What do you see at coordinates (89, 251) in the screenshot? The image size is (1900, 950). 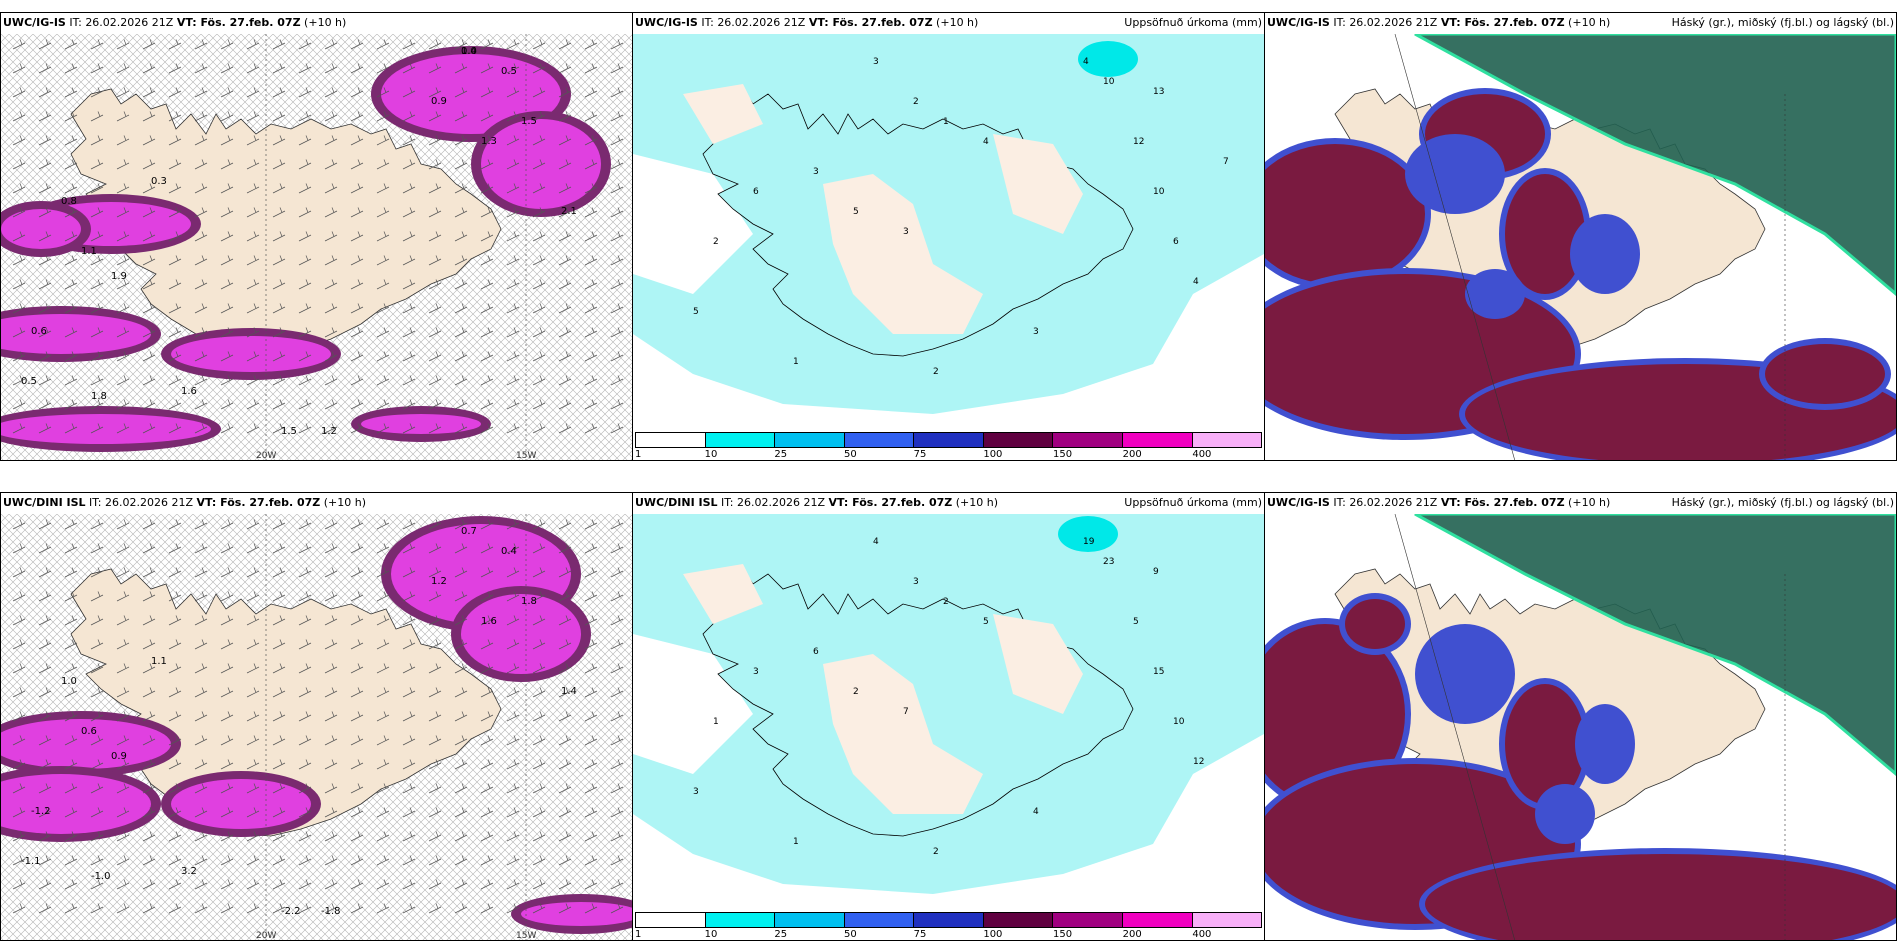 I see `snow-value-label: 1.1` at bounding box center [89, 251].